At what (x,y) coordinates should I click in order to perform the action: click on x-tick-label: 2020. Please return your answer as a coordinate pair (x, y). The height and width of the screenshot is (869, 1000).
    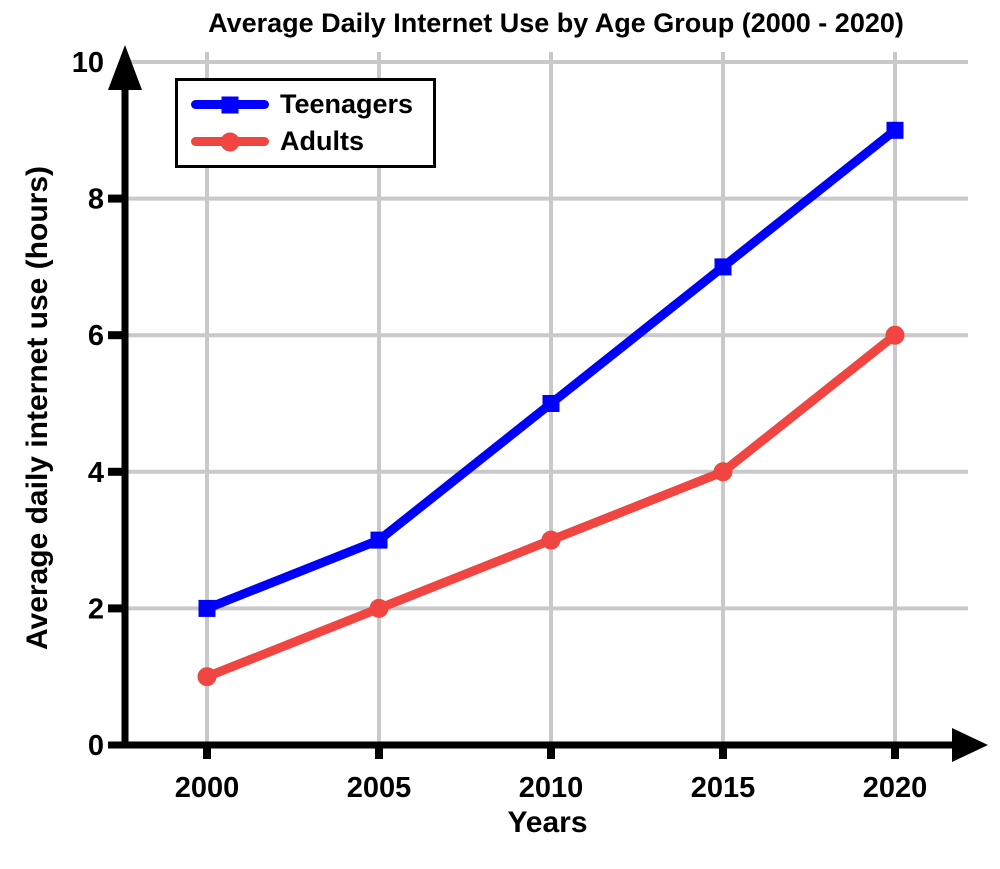
    Looking at the image, I should click on (895, 788).